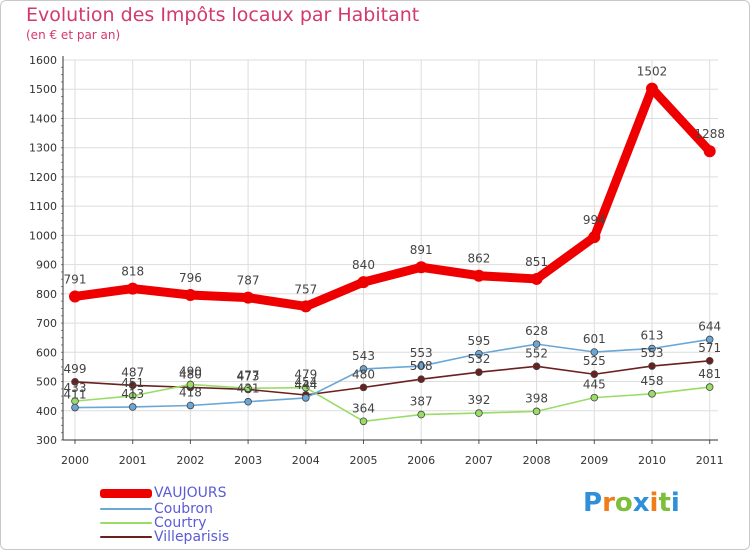  Describe the element at coordinates (594, 385) in the screenshot. I see `data-label: 445` at that location.